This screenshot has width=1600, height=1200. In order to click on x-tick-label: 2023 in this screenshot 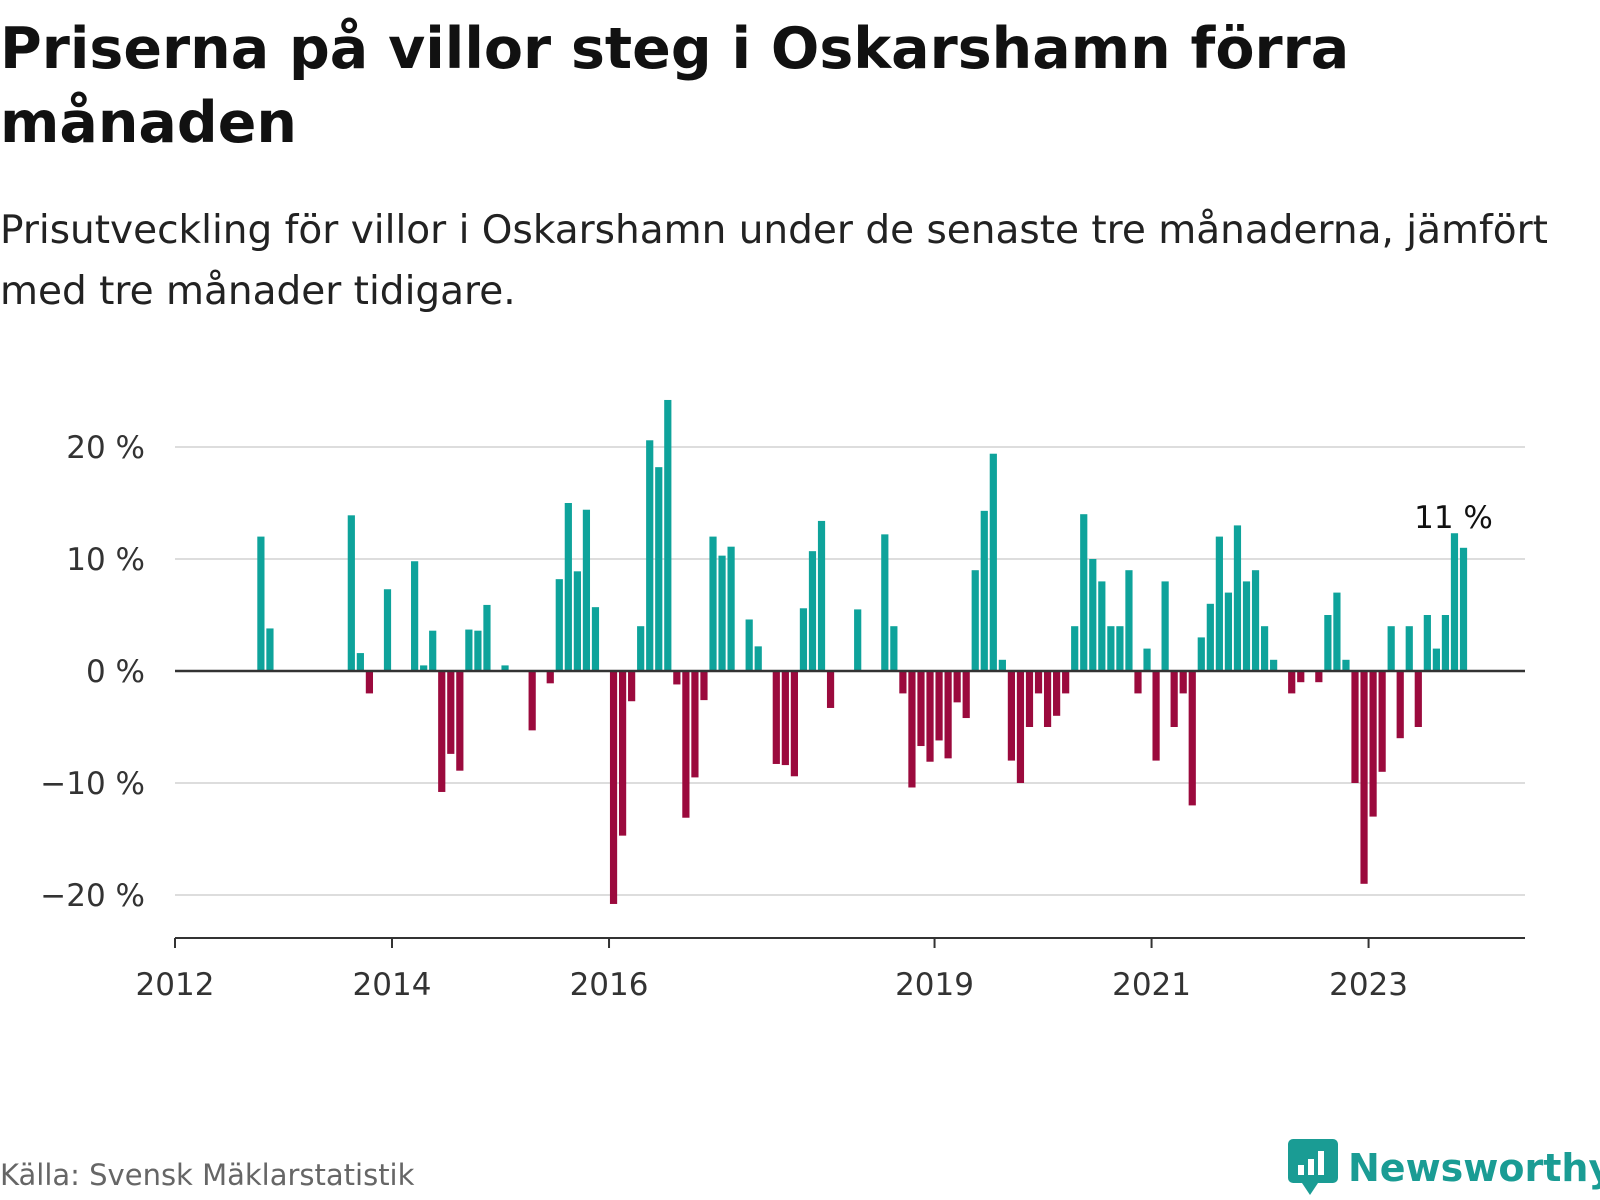, I will do `click(1368, 985)`.